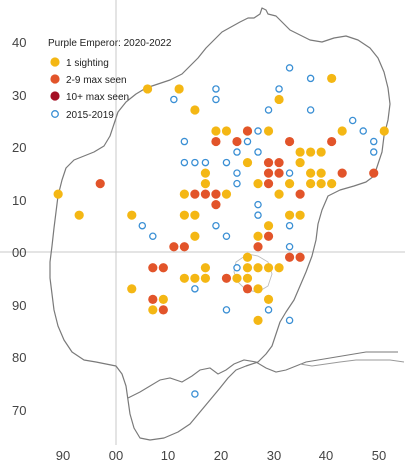 The height and width of the screenshot is (475, 405). I want to click on y-tick-label: 00, so click(19, 252).